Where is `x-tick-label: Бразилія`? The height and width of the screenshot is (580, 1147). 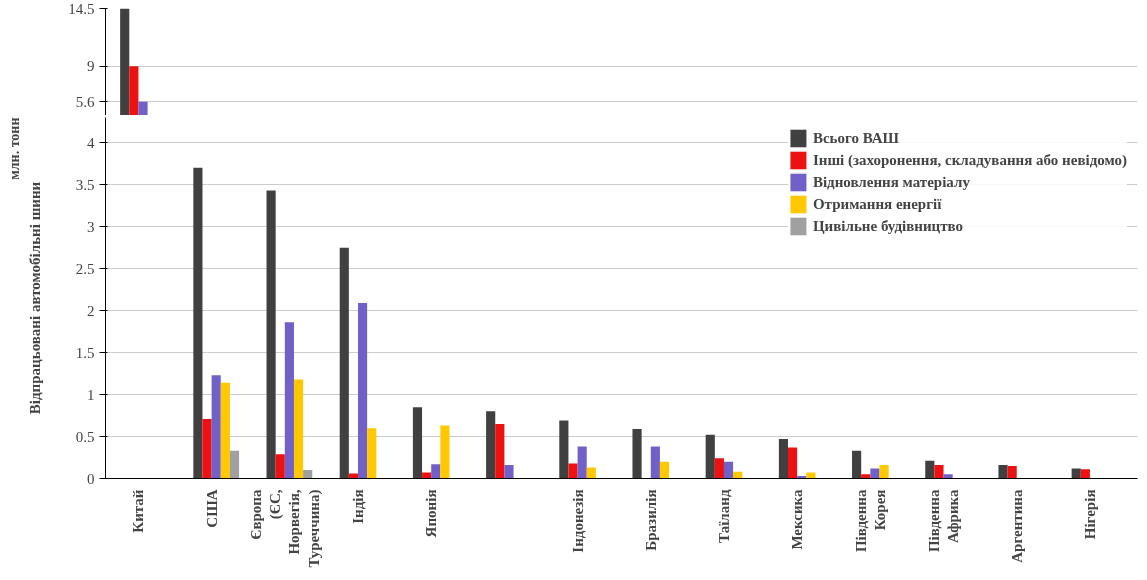
x-tick-label: Бразилія is located at coordinates (650, 520).